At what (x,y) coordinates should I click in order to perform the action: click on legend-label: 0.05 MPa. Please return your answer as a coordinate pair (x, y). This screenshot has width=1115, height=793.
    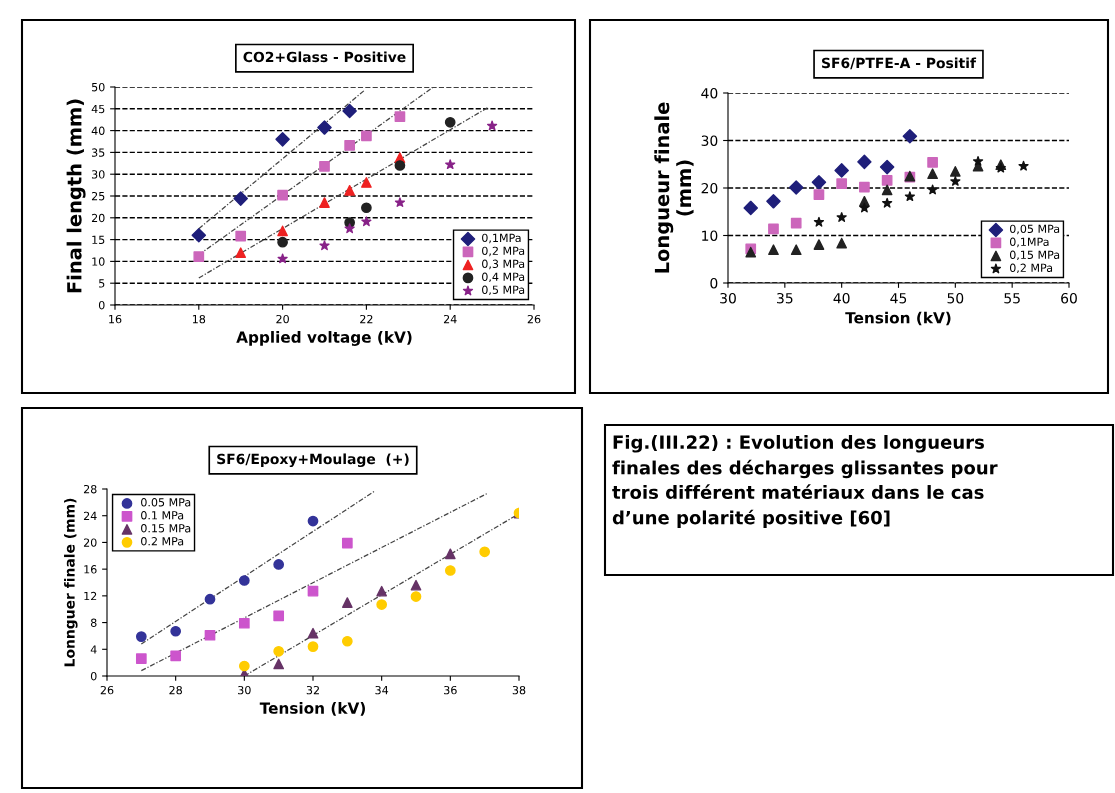
    Looking at the image, I should click on (166, 502).